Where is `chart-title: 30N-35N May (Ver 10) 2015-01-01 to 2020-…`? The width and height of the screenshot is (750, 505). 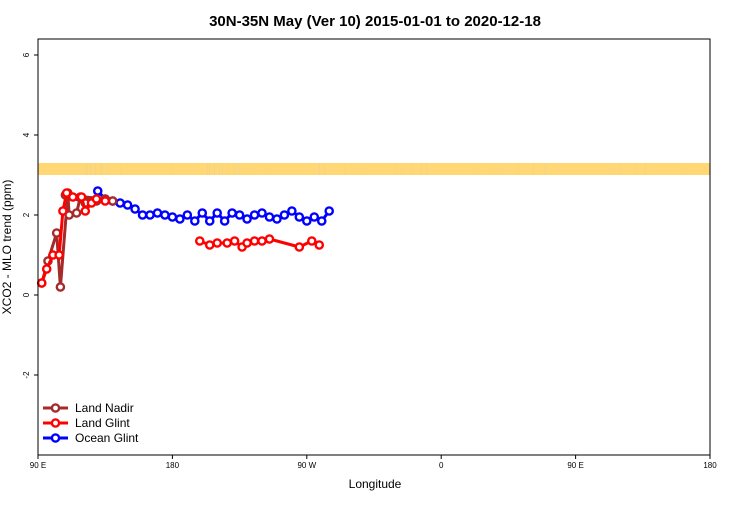 chart-title: 30N-35N May (Ver 10) 2015-01-01 to 2020-… is located at coordinates (375, 21).